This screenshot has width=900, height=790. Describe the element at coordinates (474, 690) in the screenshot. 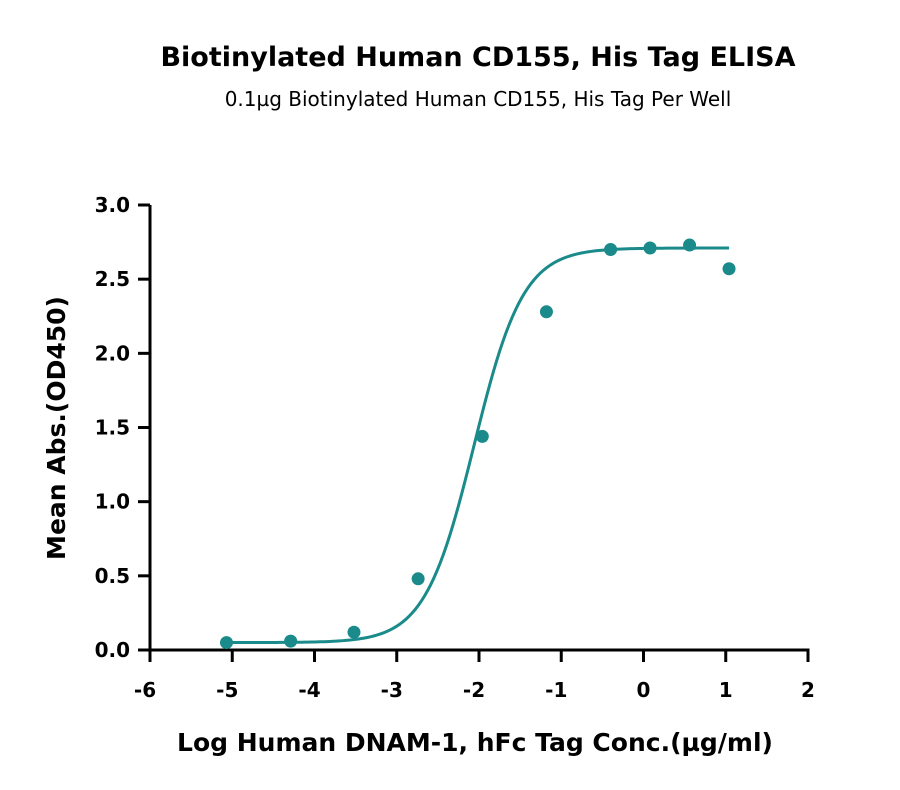

I see `x-tick-label: -2` at that location.